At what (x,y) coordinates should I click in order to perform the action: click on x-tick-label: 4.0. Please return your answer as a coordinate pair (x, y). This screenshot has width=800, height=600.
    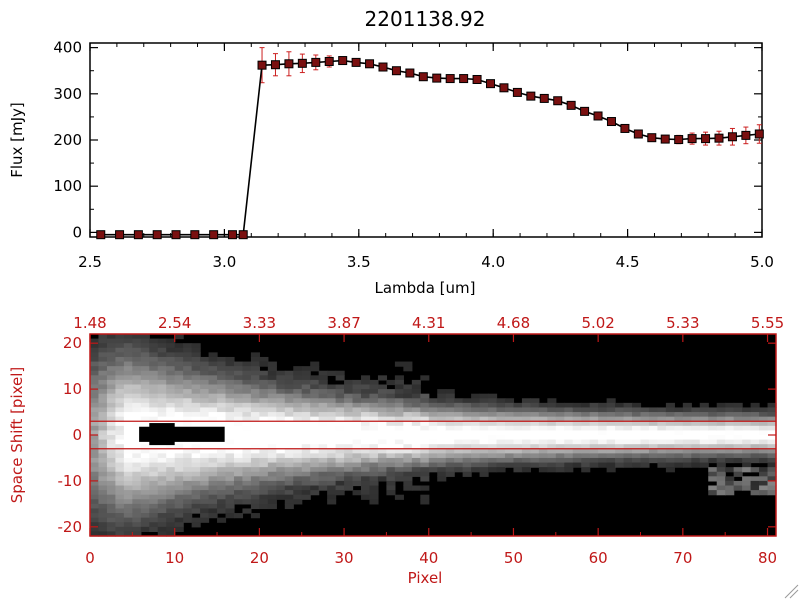
    Looking at the image, I should click on (493, 262).